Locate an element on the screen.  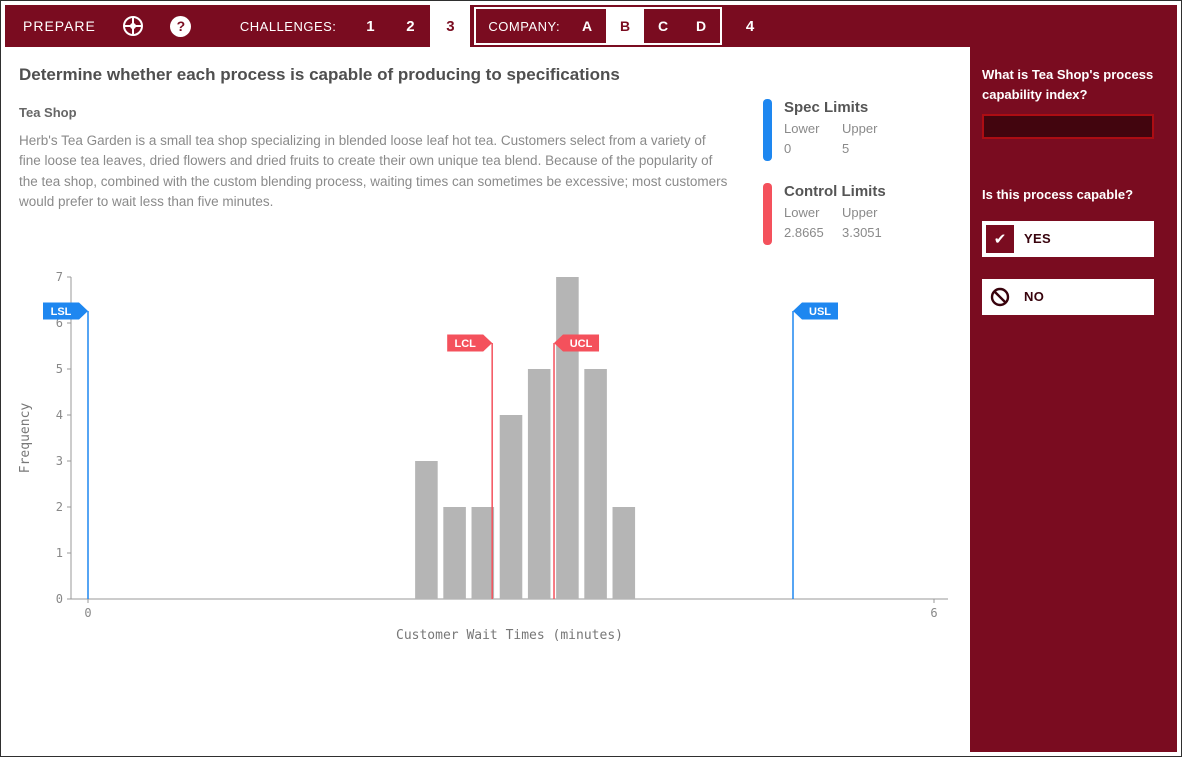
tab-challenge-1: 1 is located at coordinates (370, 26).